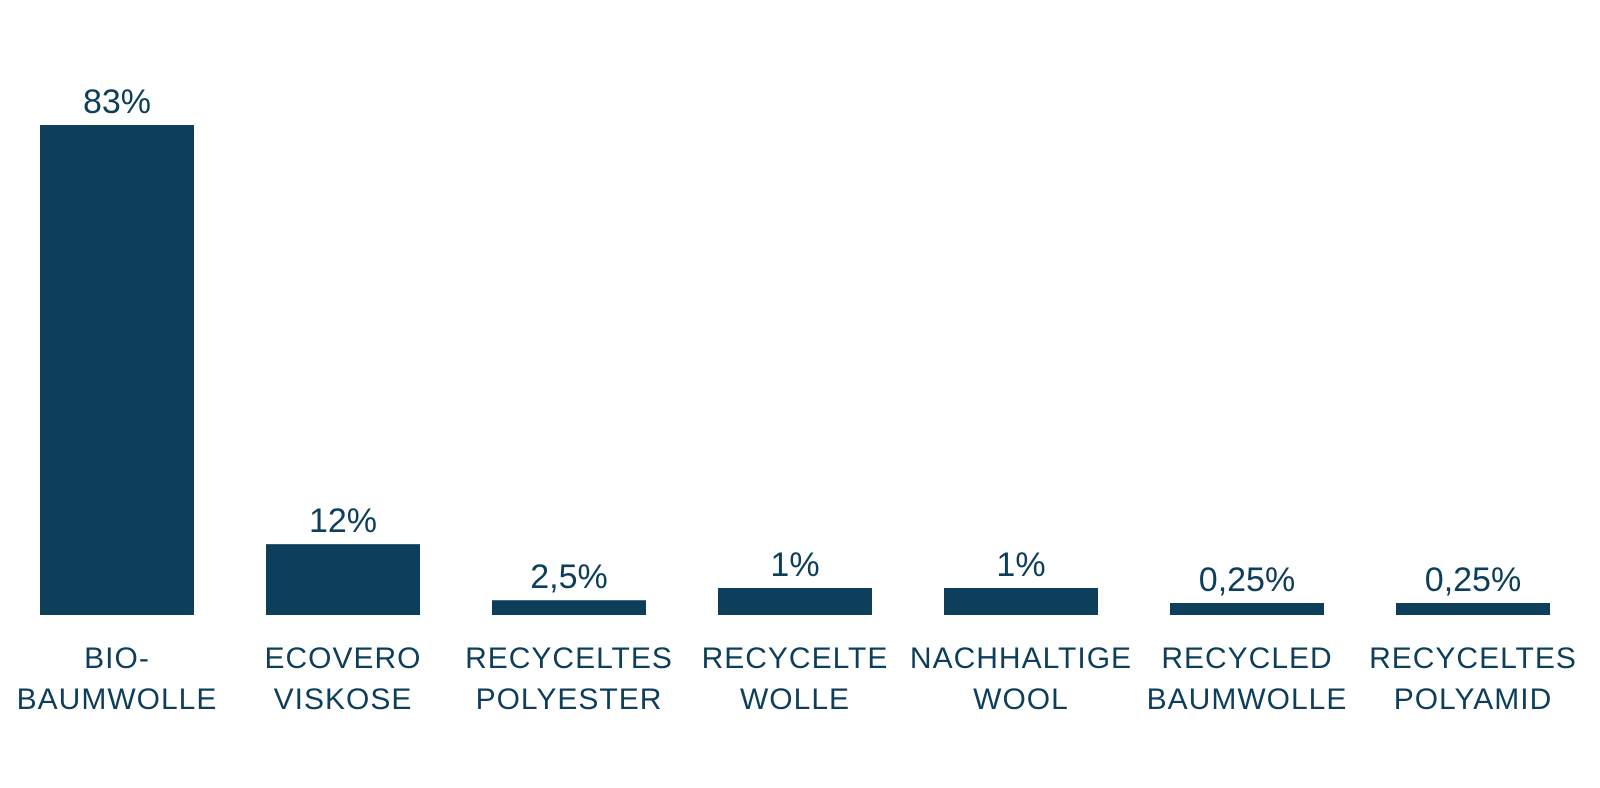 The height and width of the screenshot is (788, 1600). I want to click on category-label-line: VISKOSE, so click(343, 699).